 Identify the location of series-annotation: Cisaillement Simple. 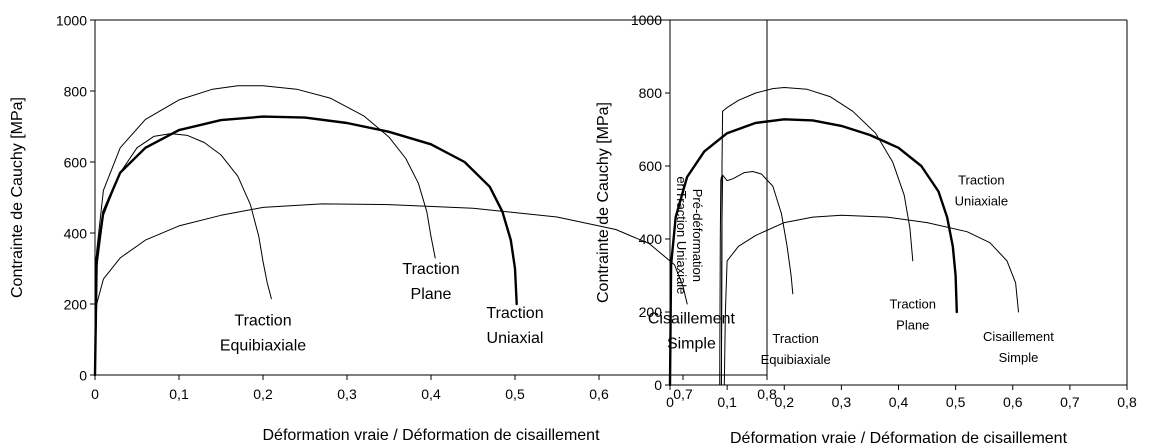
(1018, 347).